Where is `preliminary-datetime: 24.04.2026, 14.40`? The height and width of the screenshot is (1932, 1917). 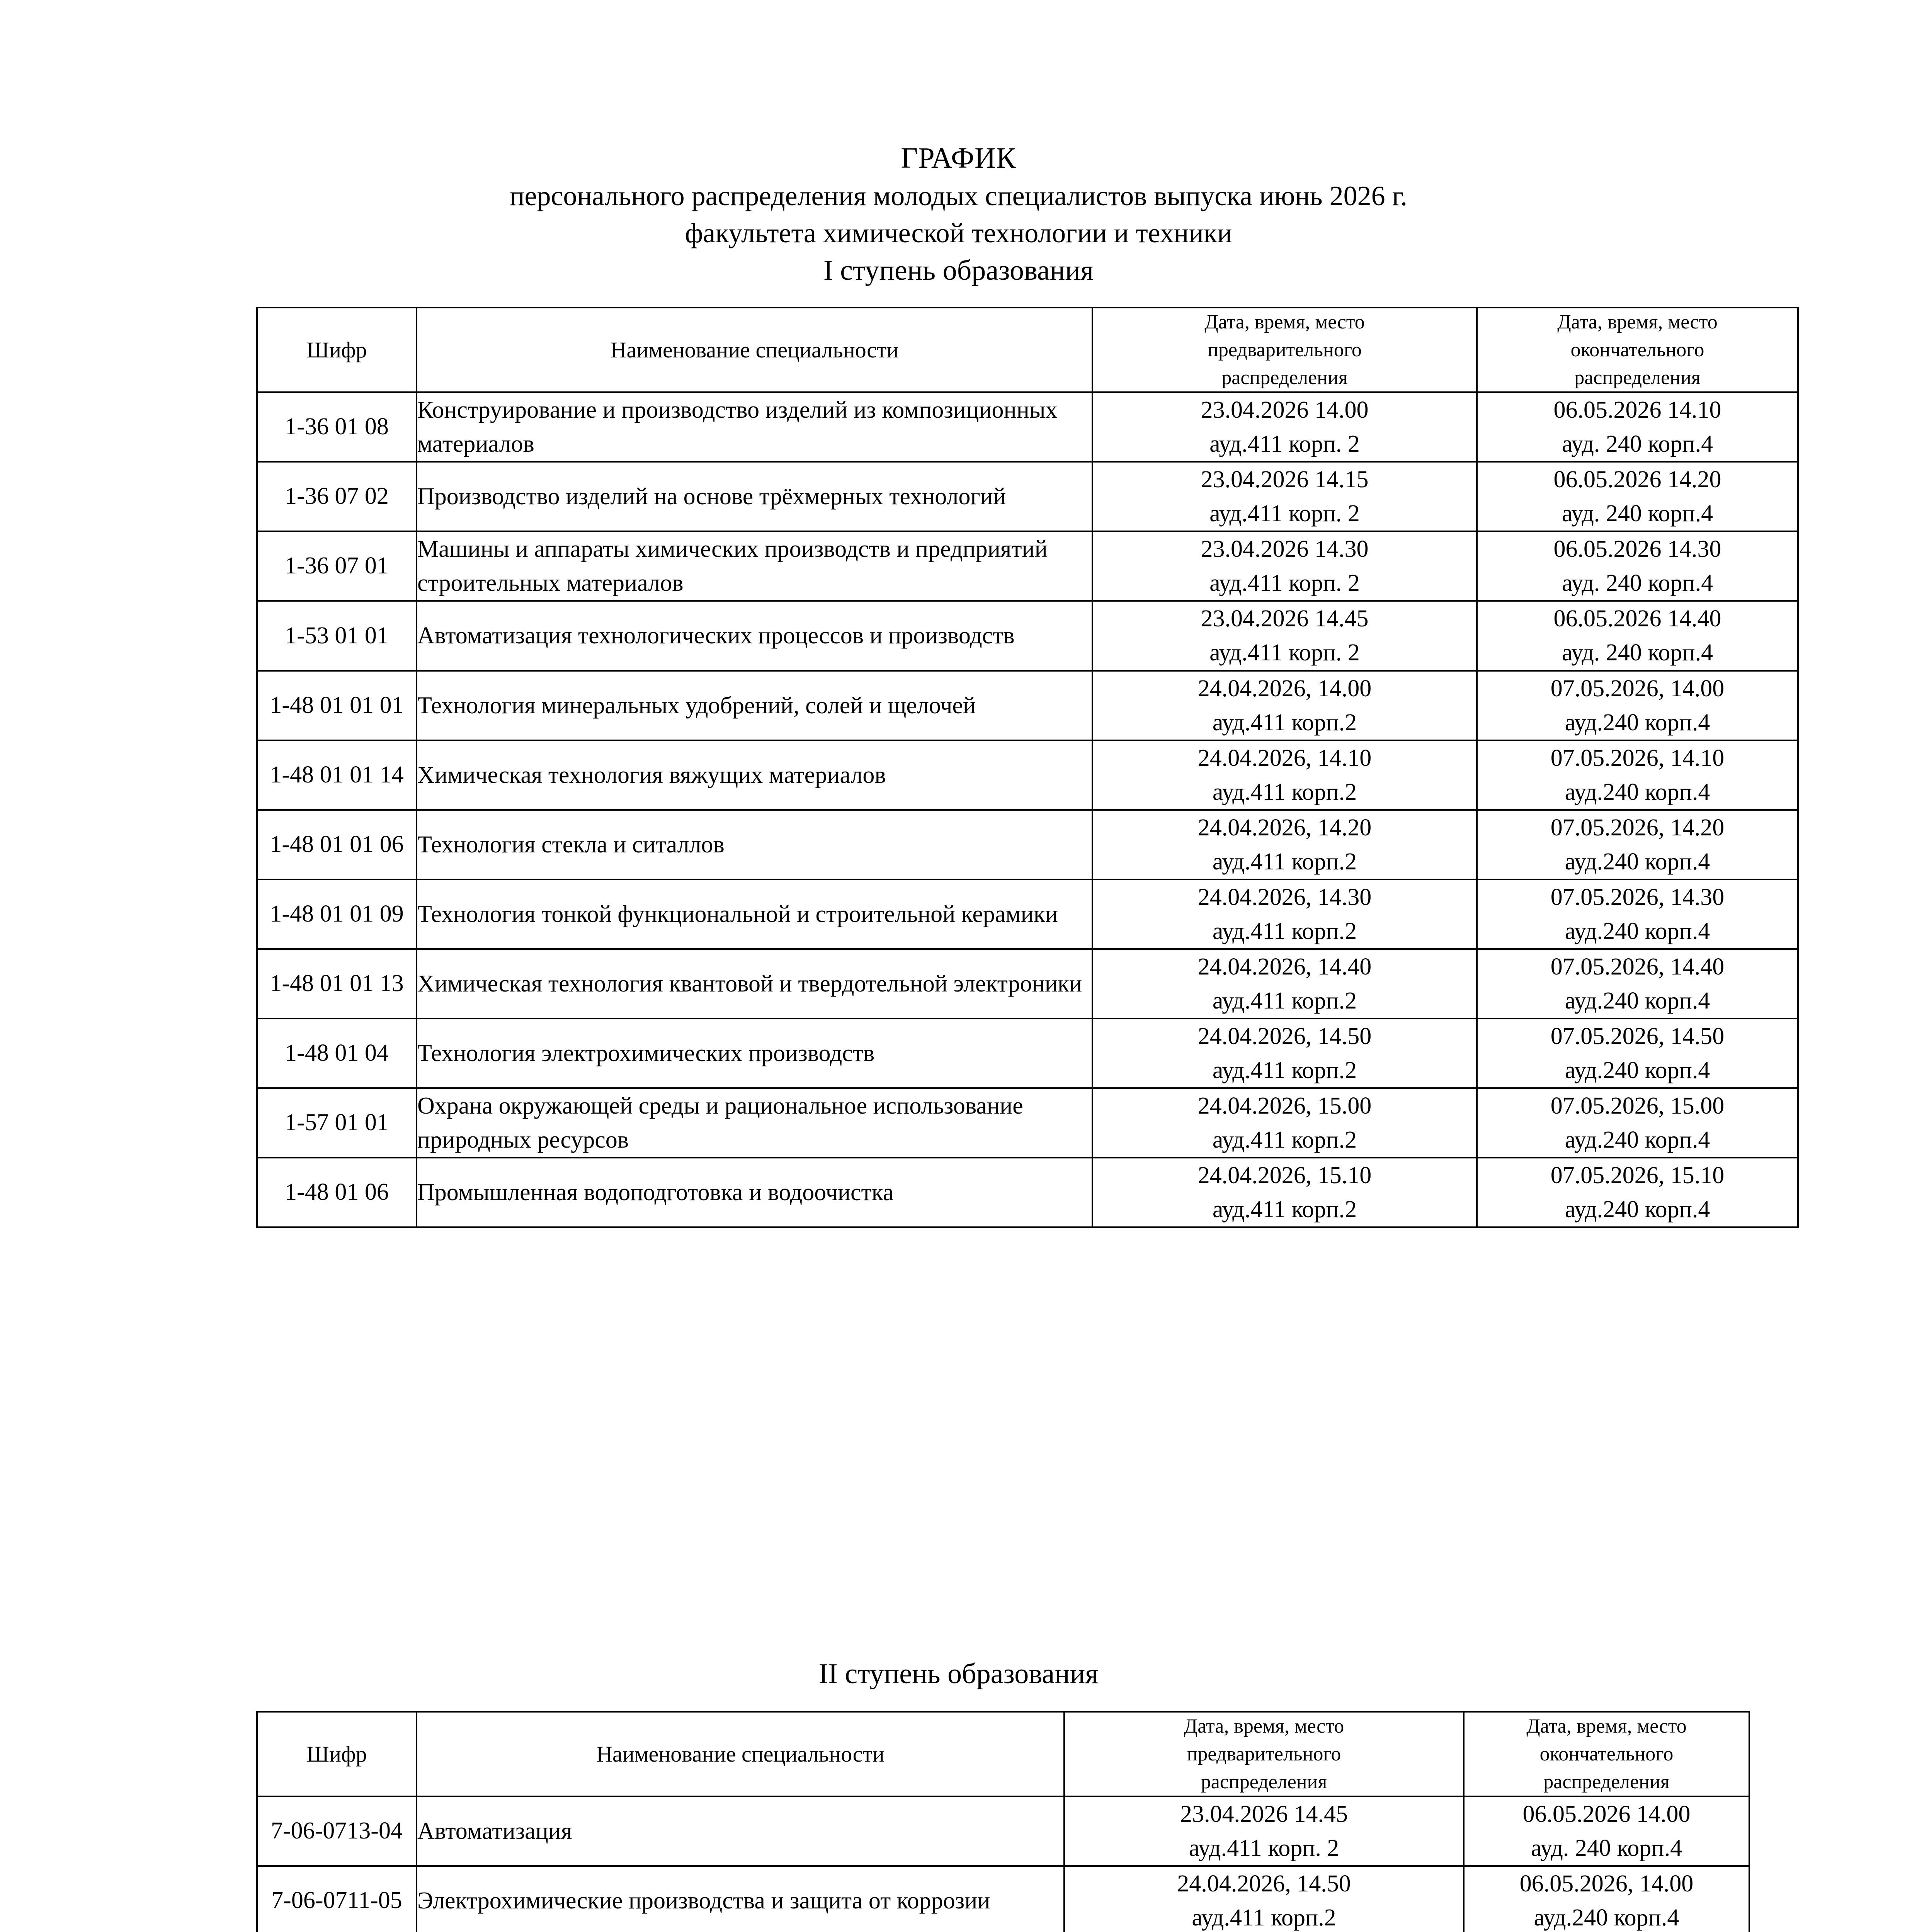
preliminary-datetime: 24.04.2026, 14.40 is located at coordinates (1284, 967).